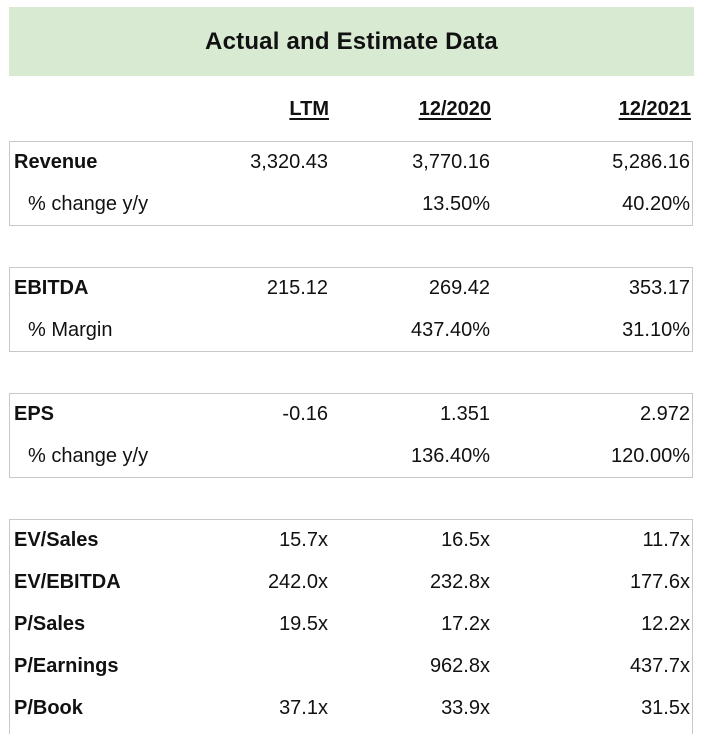 The height and width of the screenshot is (736, 702). Describe the element at coordinates (67, 582) in the screenshot. I see `multiples-label: EV/EBITDA` at that location.